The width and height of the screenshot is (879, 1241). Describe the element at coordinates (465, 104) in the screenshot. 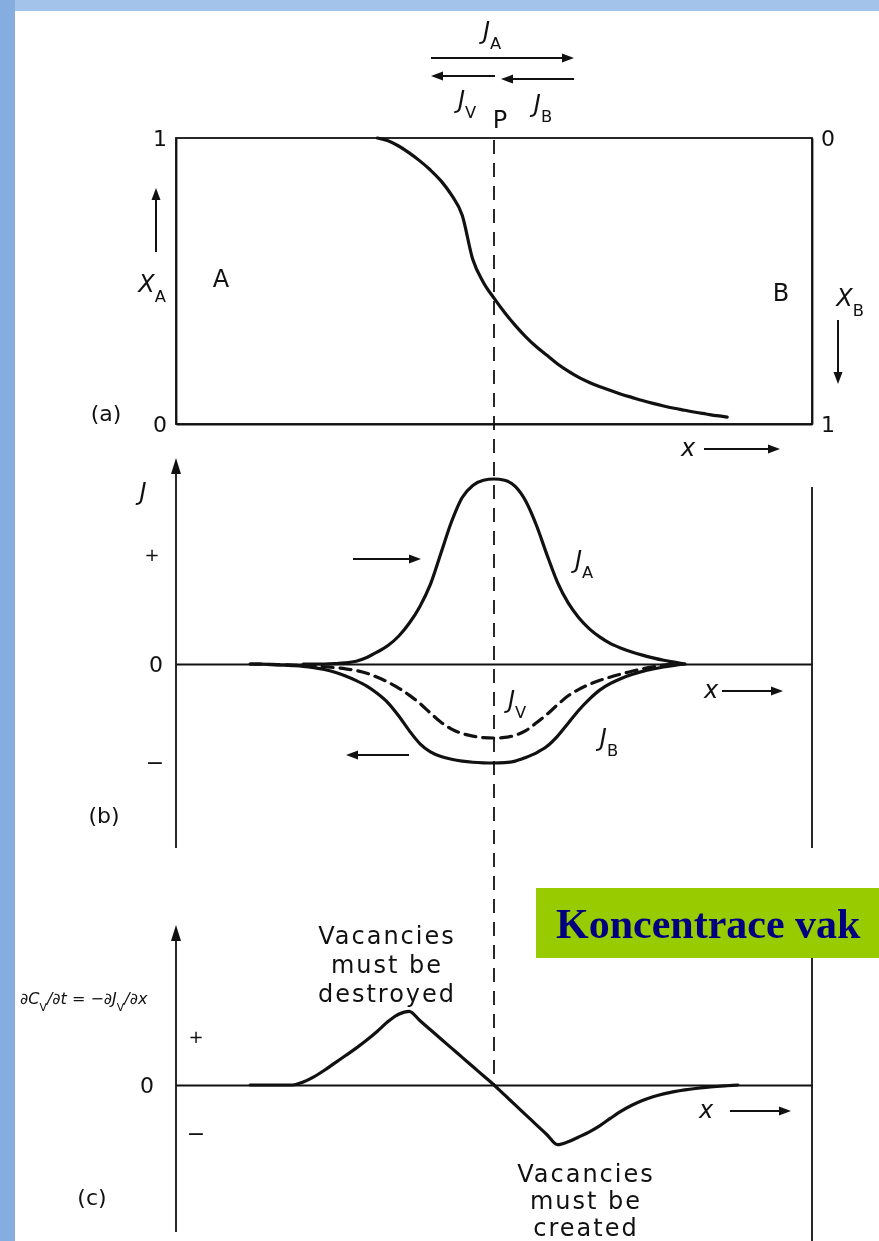

I see `text: J$_{V}$` at that location.